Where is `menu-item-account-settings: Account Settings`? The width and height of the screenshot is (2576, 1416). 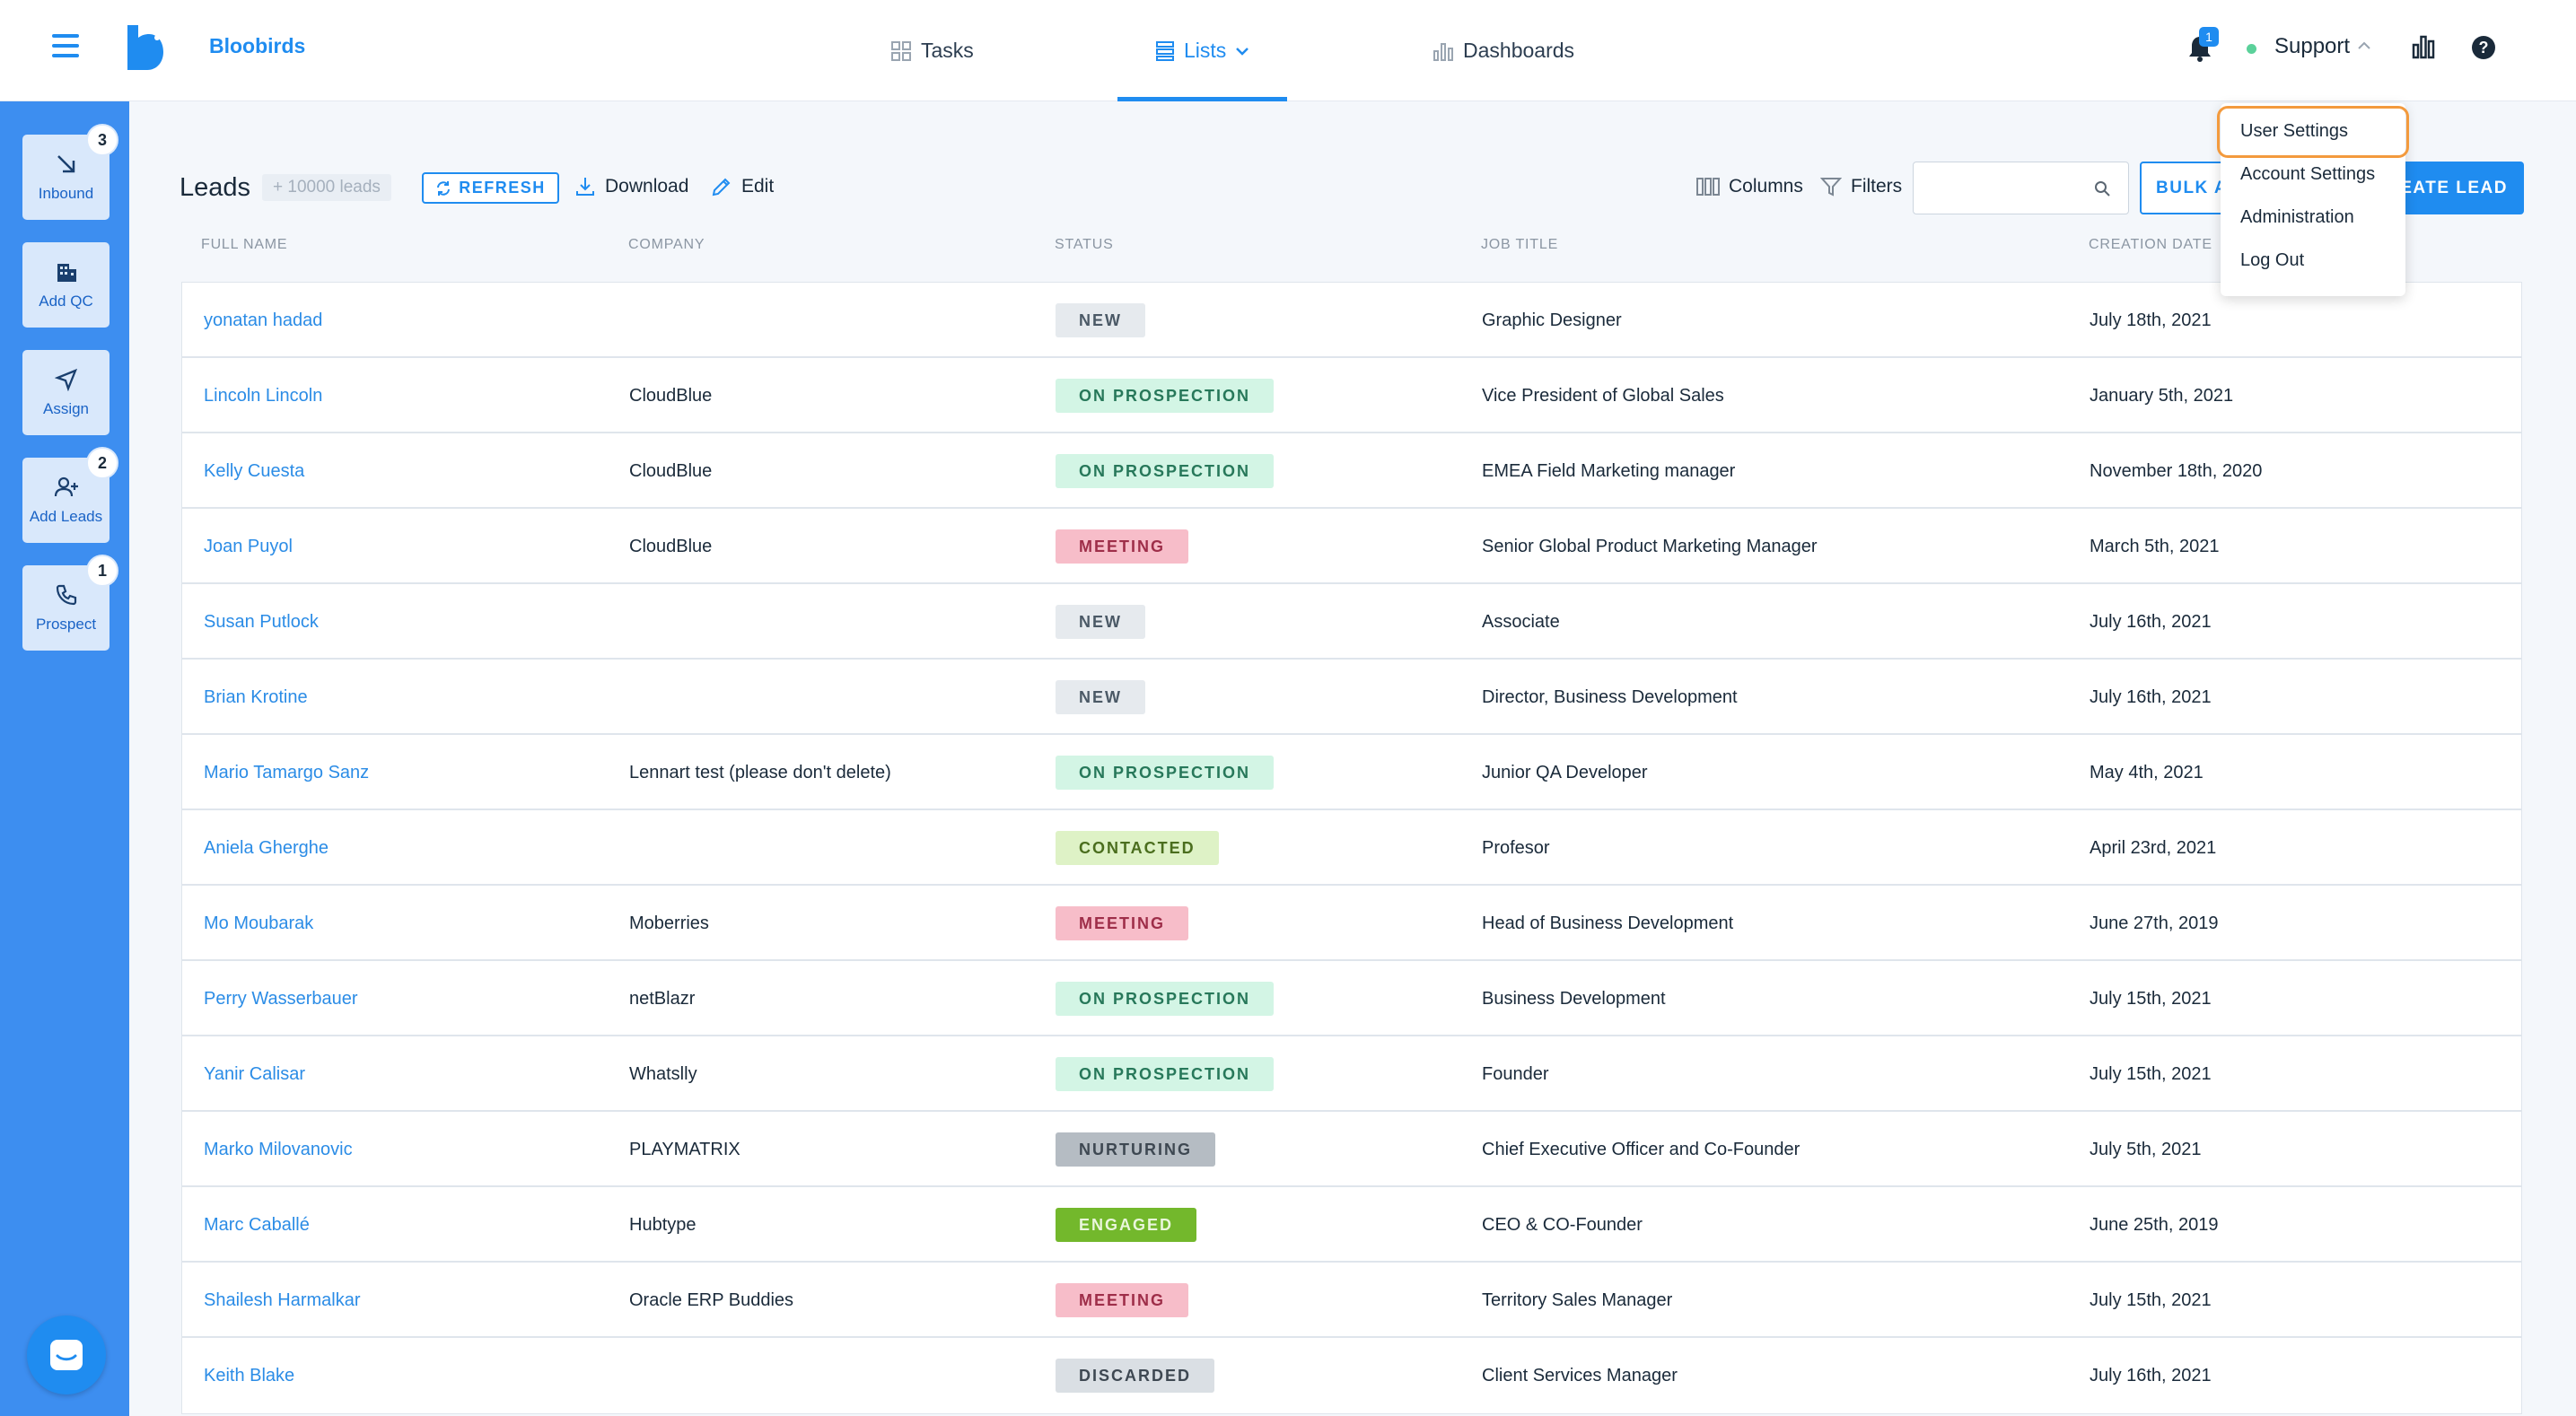
menu-item-account-settings: Account Settings is located at coordinates (2308, 174).